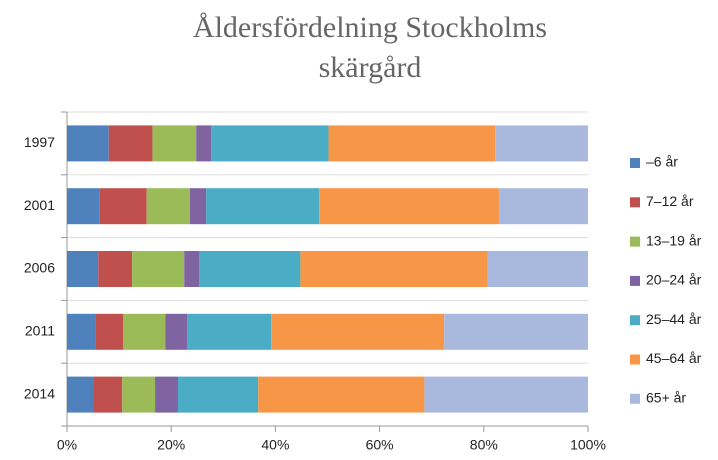  What do you see at coordinates (370, 67) in the screenshot?
I see `chart-title: skärgård` at bounding box center [370, 67].